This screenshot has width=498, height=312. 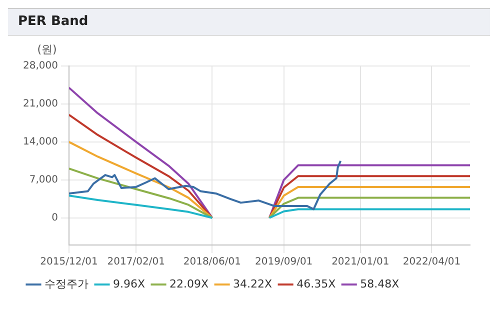 What do you see at coordinates (40, 66) in the screenshot?
I see `y-tick-label: 28,000` at bounding box center [40, 66].